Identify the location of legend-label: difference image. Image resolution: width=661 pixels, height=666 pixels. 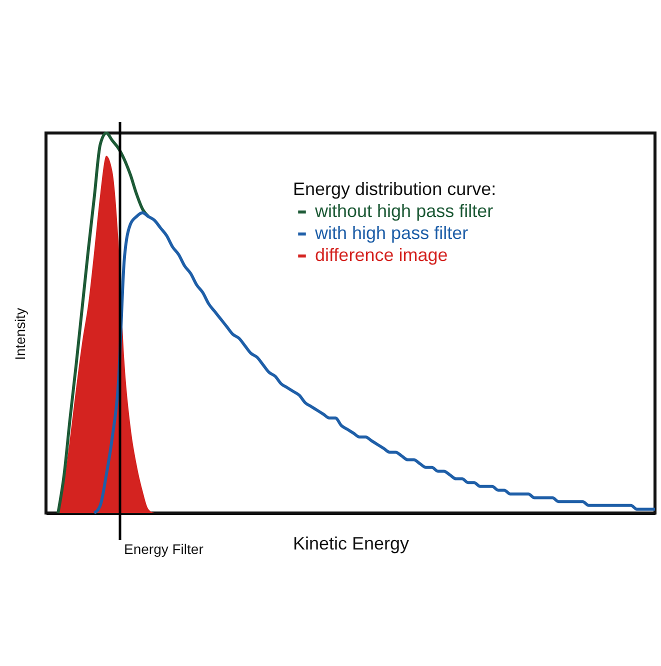
(381, 255).